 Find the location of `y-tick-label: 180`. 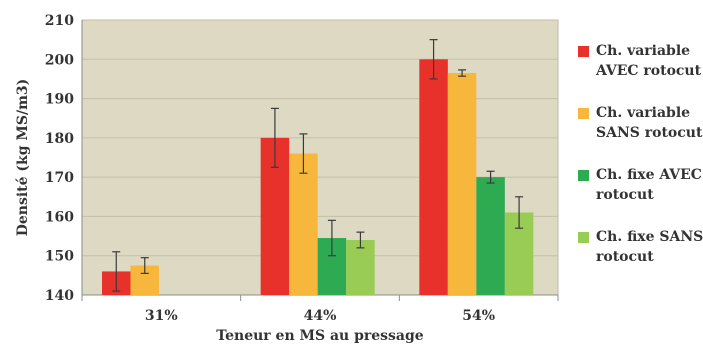

y-tick-label: 180 is located at coordinates (59, 139).